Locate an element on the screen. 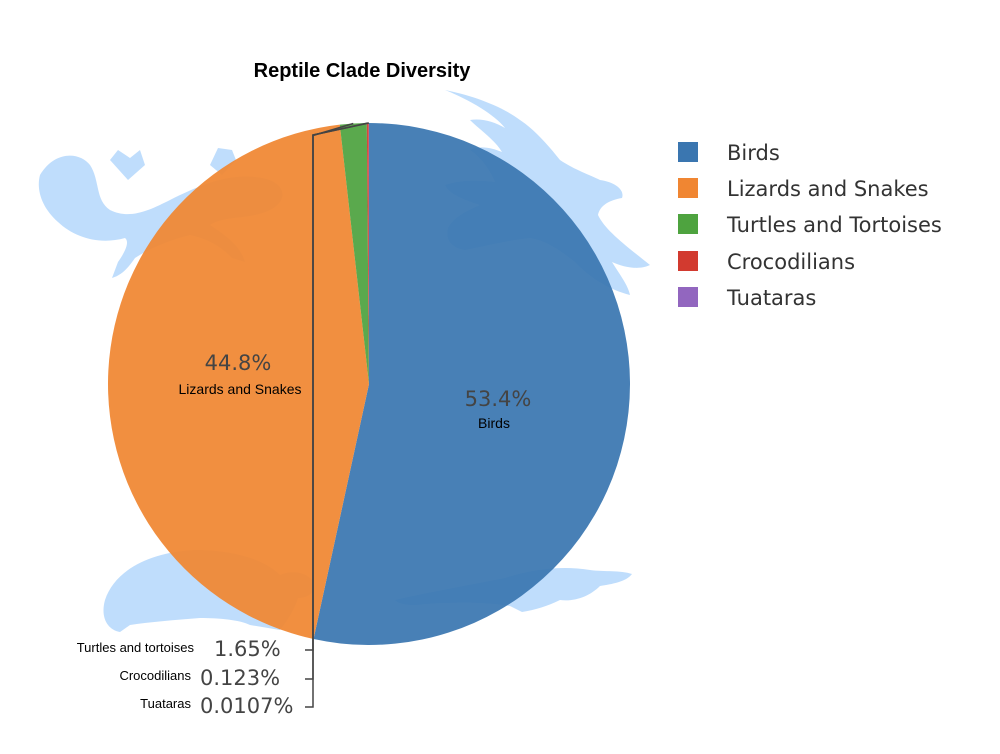 Image resolution: width=1000 pixels, height=754 pixels. pie-slice-crocodilians is located at coordinates (367, 253).